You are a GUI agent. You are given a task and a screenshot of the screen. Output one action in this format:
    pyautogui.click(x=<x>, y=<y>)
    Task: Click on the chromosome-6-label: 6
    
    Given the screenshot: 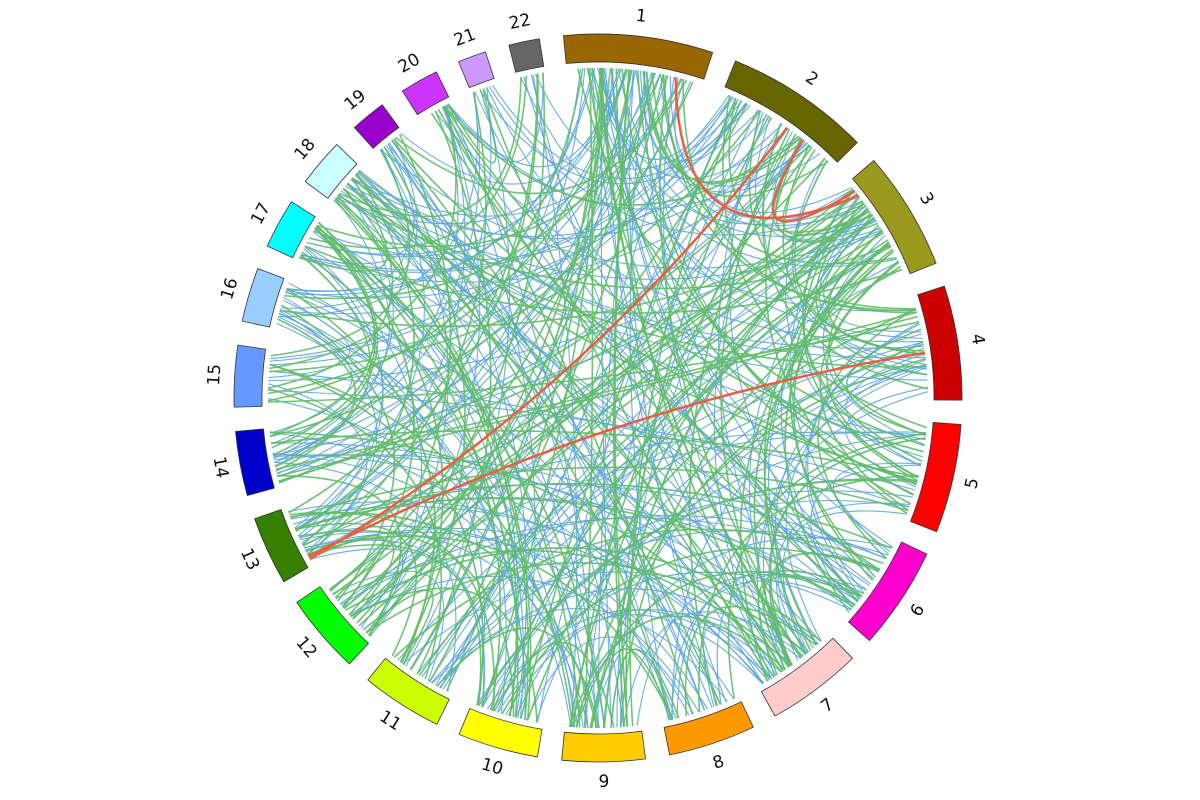 What is the action you would take?
    pyautogui.click(x=918, y=610)
    